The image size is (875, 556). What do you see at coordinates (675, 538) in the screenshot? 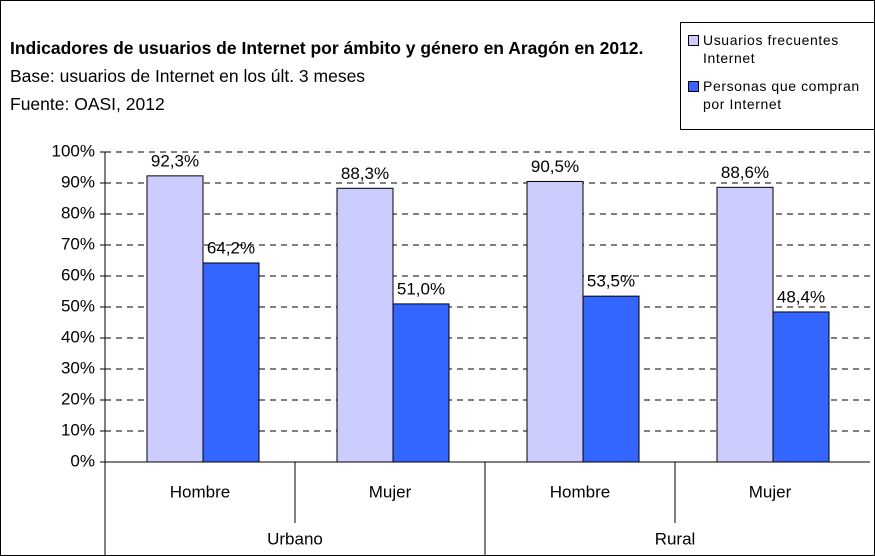
I see `group-label: Rural` at bounding box center [675, 538].